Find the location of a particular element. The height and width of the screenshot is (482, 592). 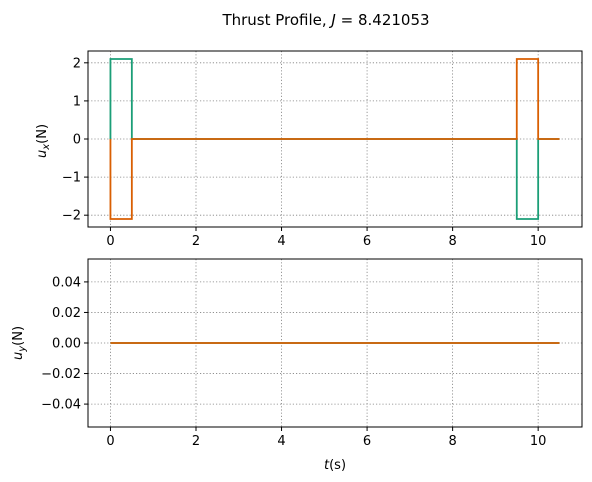

ux-ytick-label: −2 is located at coordinates (71, 216).